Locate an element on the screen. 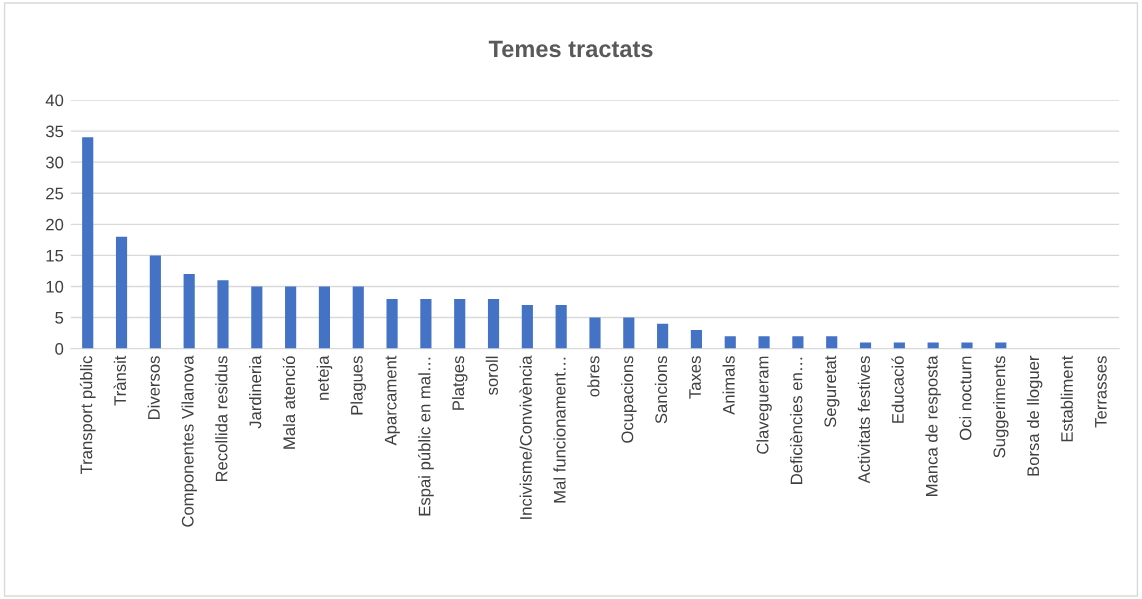  x-tick-label: Jardineria is located at coordinates (255, 392).